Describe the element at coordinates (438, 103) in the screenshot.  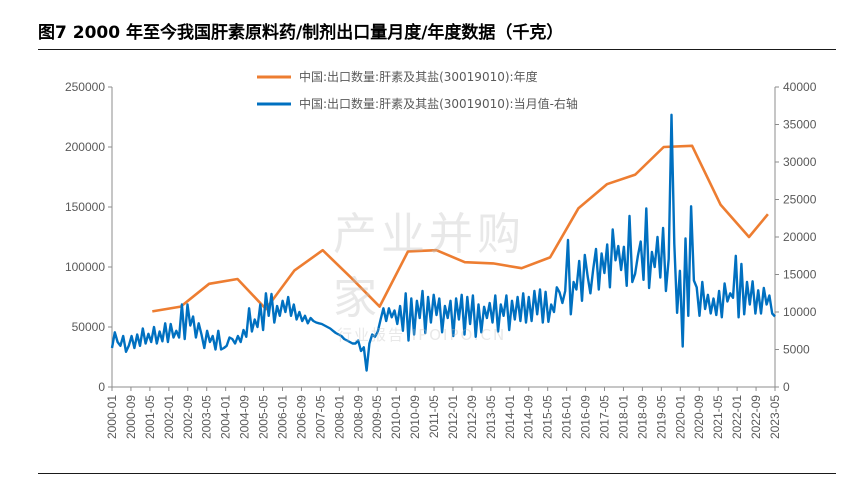
I see `legend-label: 中国:出口数量:肝素及其盐(30019010):当月值-右轴` at that location.